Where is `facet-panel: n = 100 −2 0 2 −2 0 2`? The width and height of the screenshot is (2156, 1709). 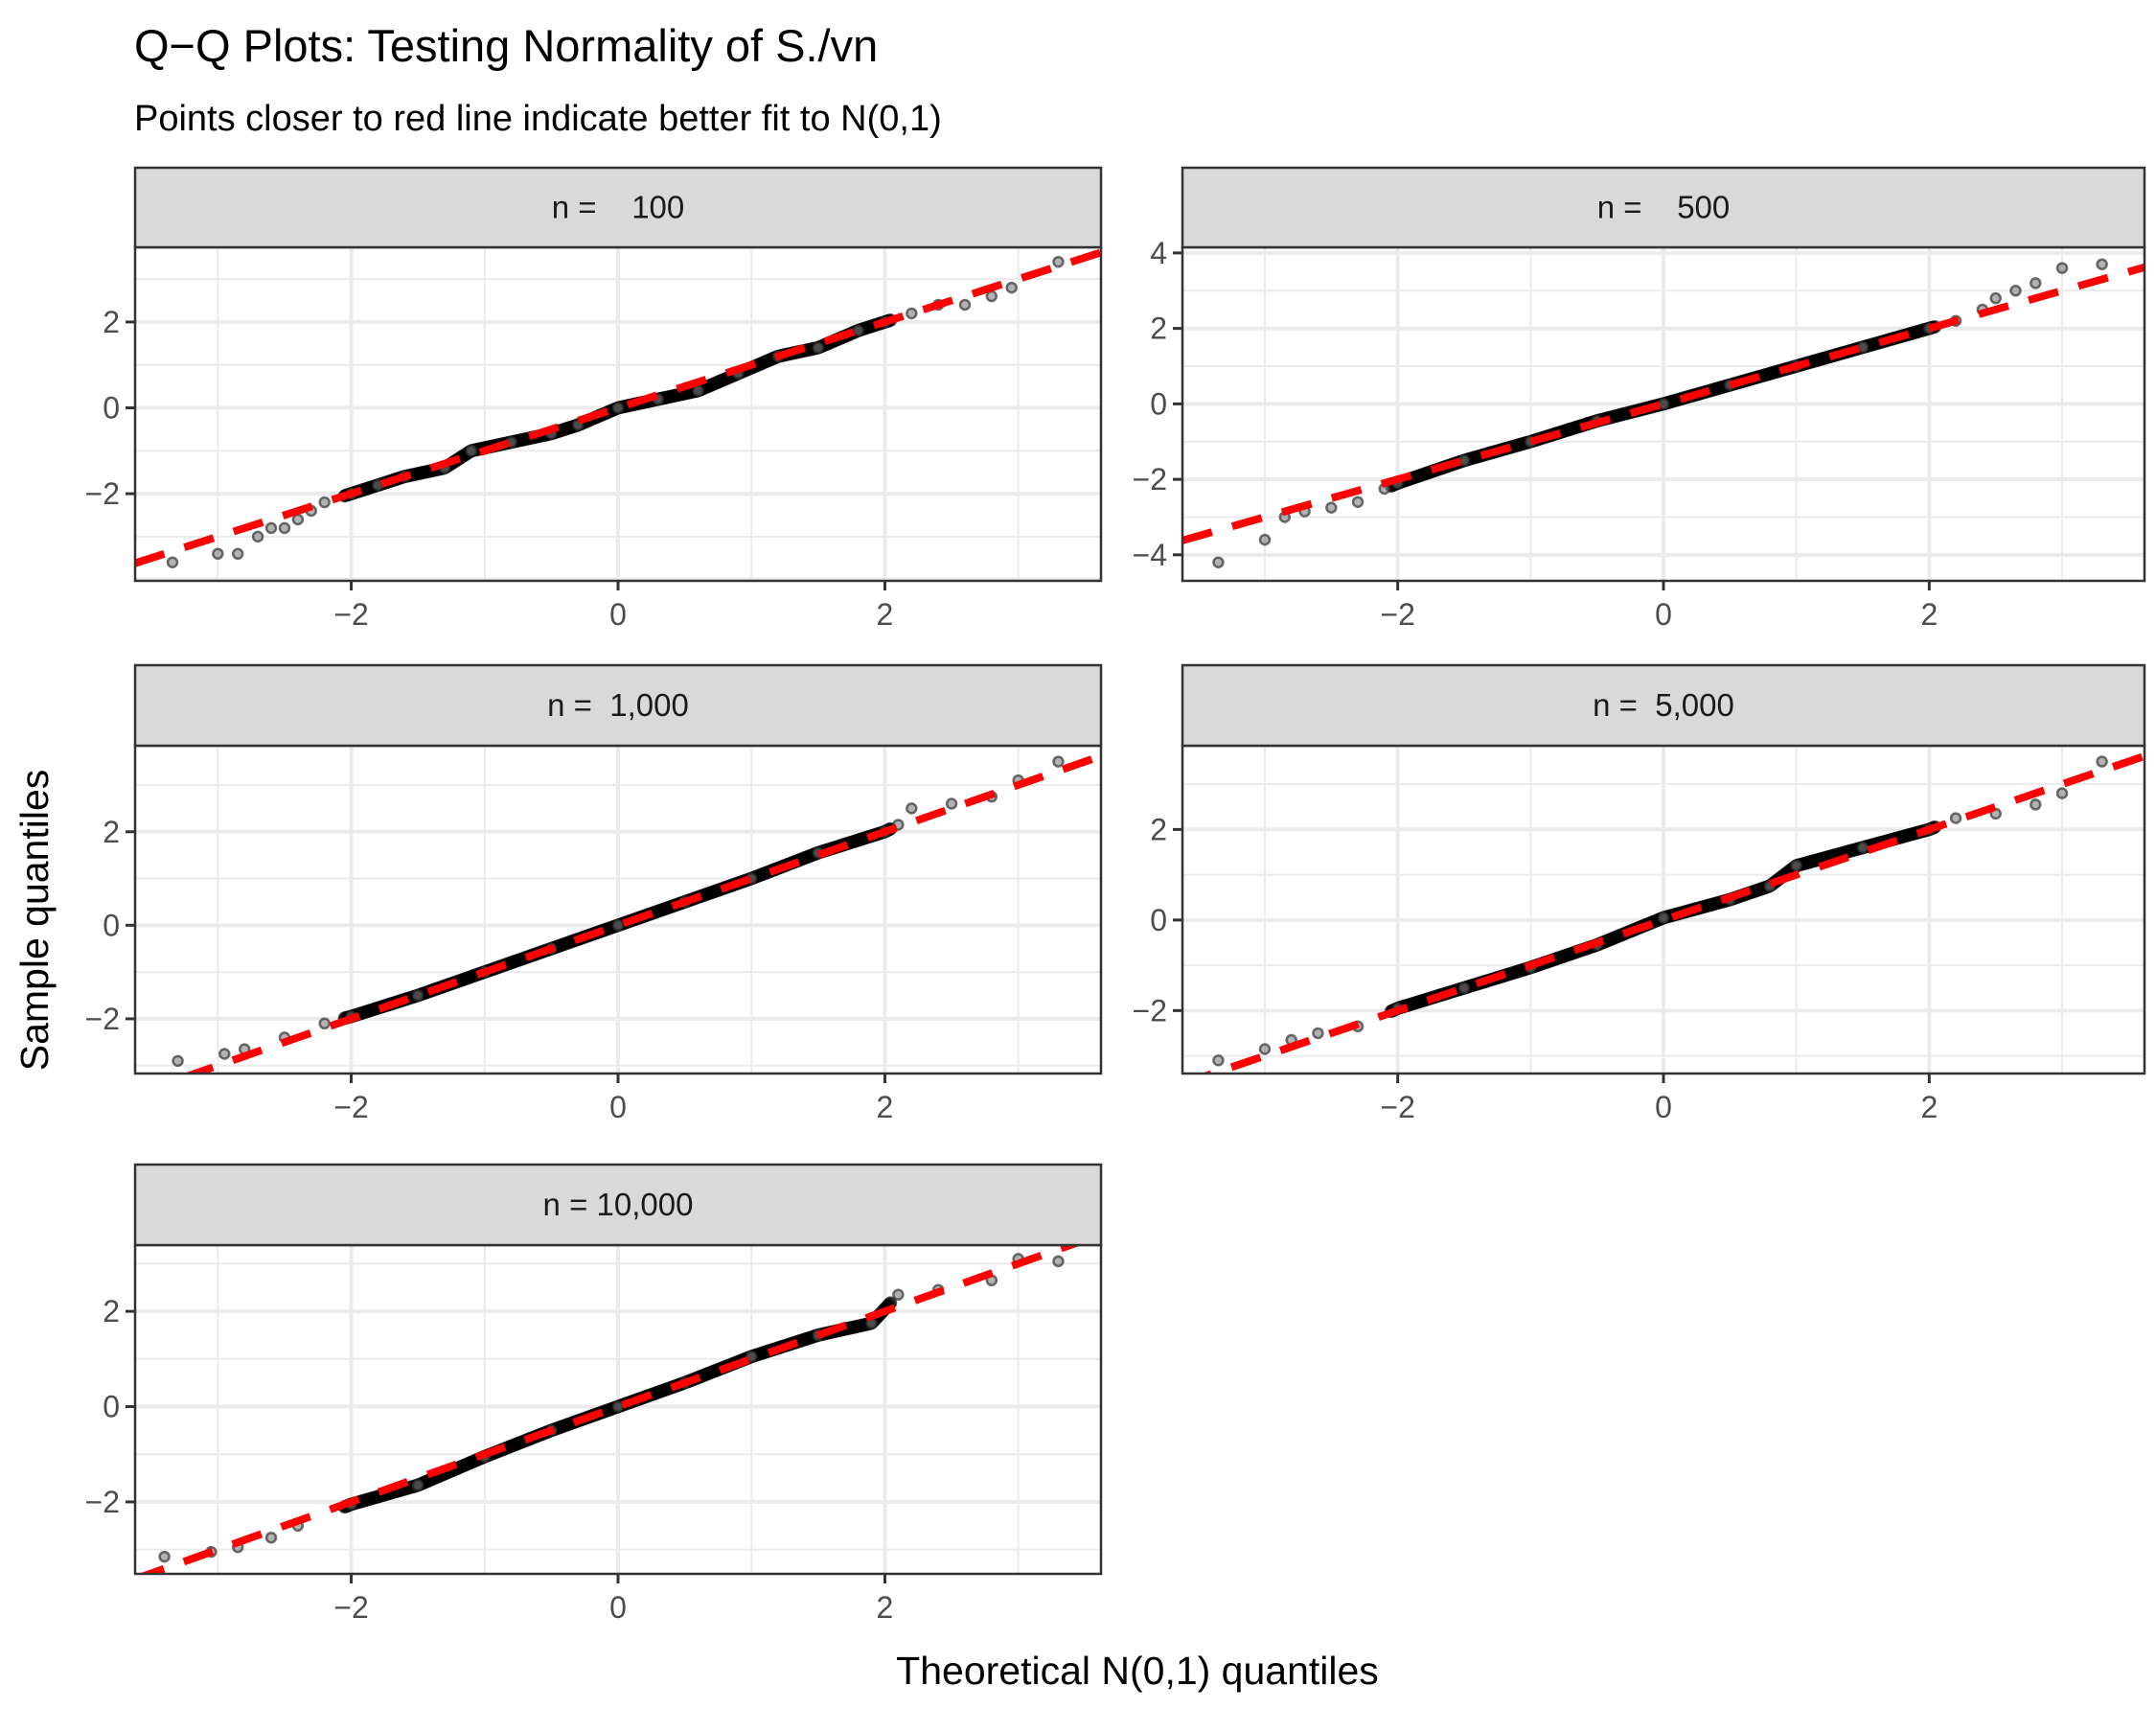
facet-panel: n = 100 −2 0 2 −2 0 2 is located at coordinates (594, 399).